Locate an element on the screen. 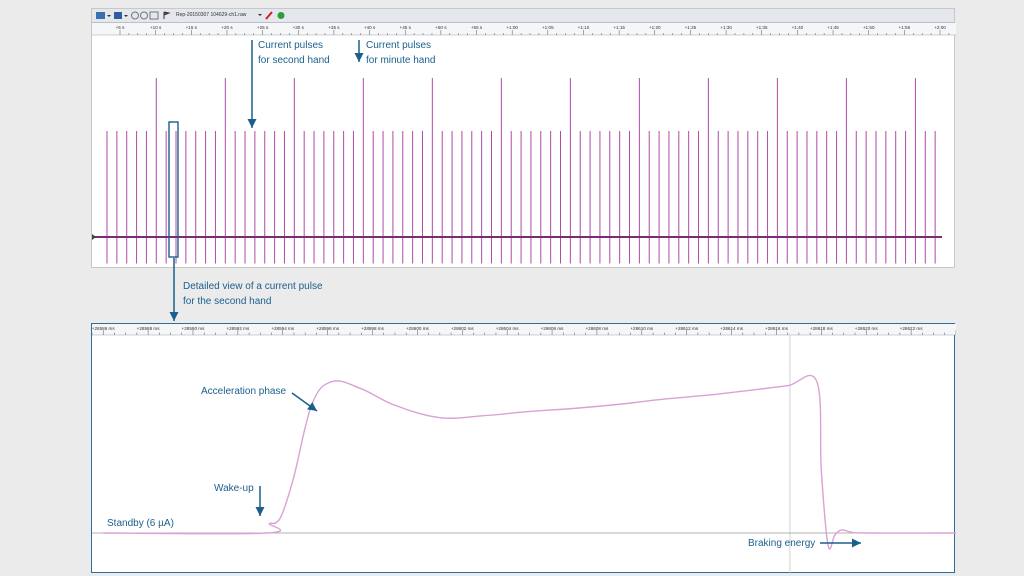 Image resolution: width=1024 pixels, height=576 pixels. detail-time-ruler is located at coordinates (524, 329).